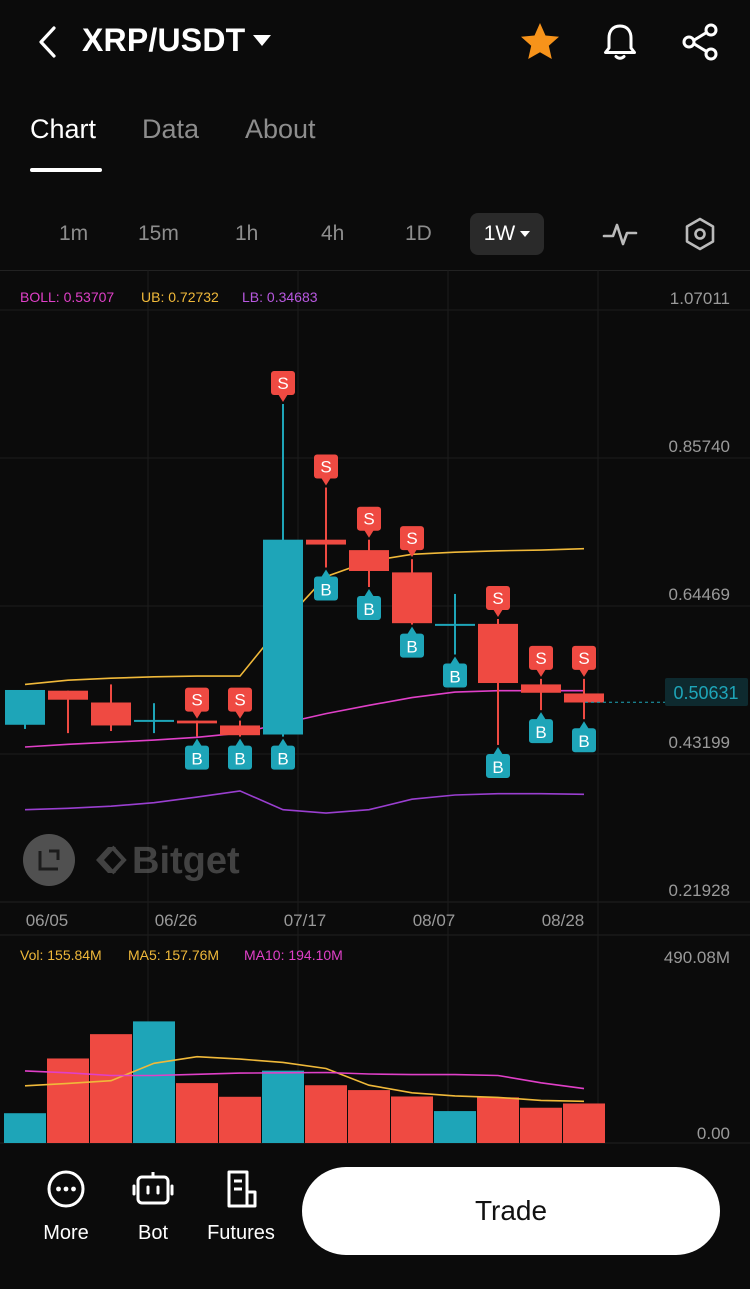 The width and height of the screenshot is (750, 1289). What do you see at coordinates (375, 138) in the screenshot?
I see `tab-bar: Chart Data About` at bounding box center [375, 138].